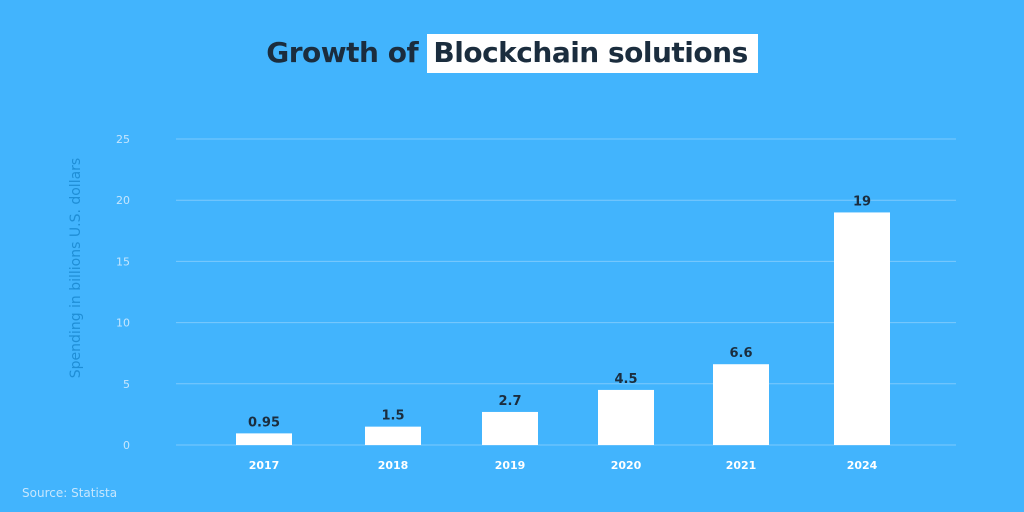 The image size is (1024, 512). Describe the element at coordinates (70, 493) in the screenshot. I see `source-note: Source: Statista` at that location.